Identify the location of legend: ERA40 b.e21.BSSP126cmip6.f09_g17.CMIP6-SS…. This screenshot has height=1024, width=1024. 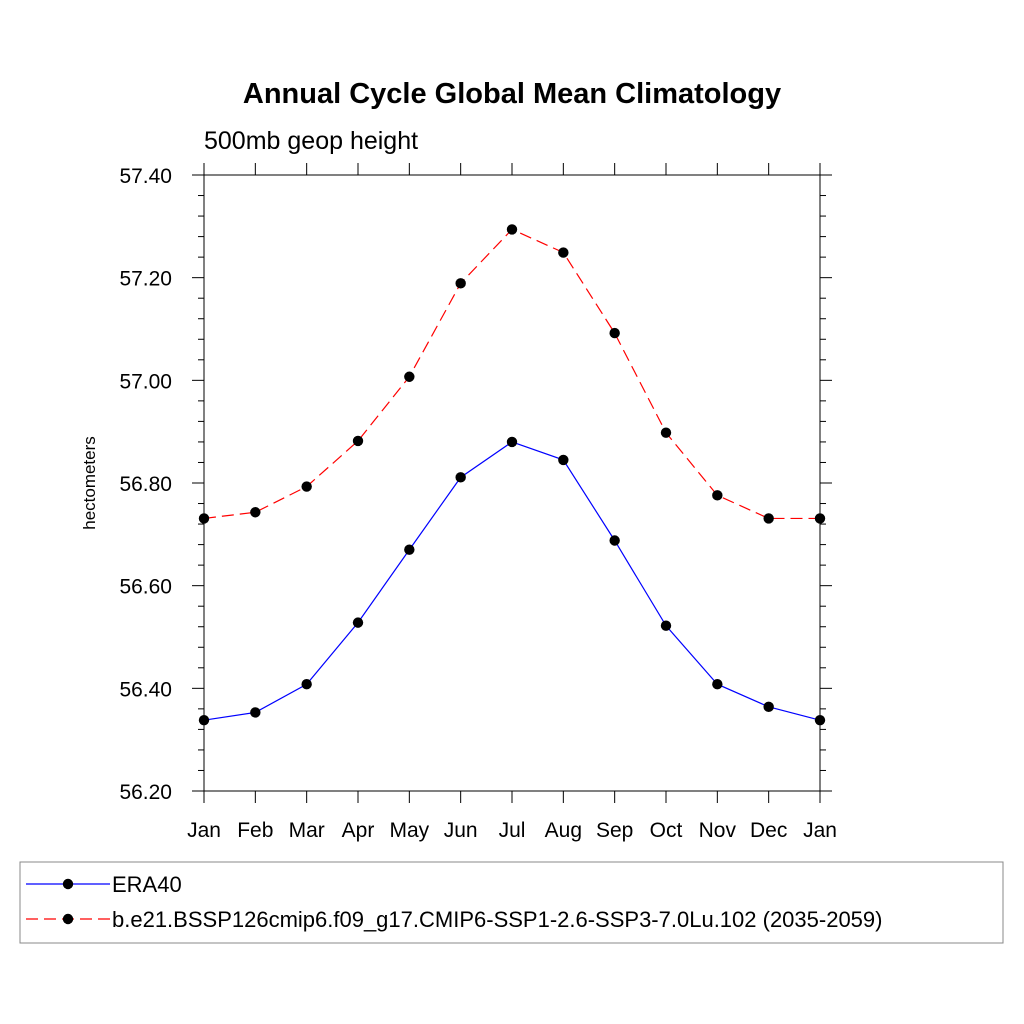
(454, 902).